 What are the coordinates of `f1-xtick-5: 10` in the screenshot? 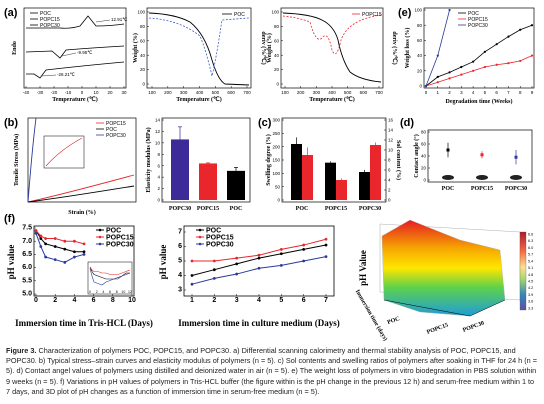 It's located at (132, 300).